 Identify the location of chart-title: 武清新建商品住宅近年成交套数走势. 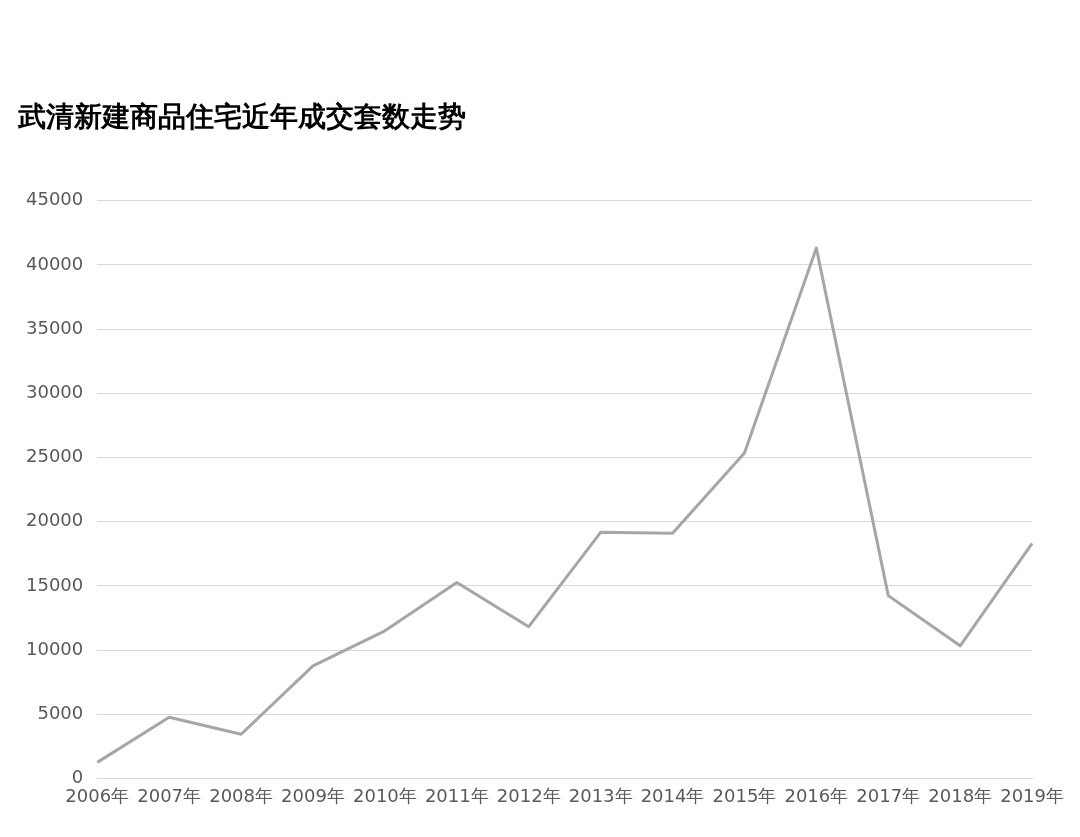
(242, 117).